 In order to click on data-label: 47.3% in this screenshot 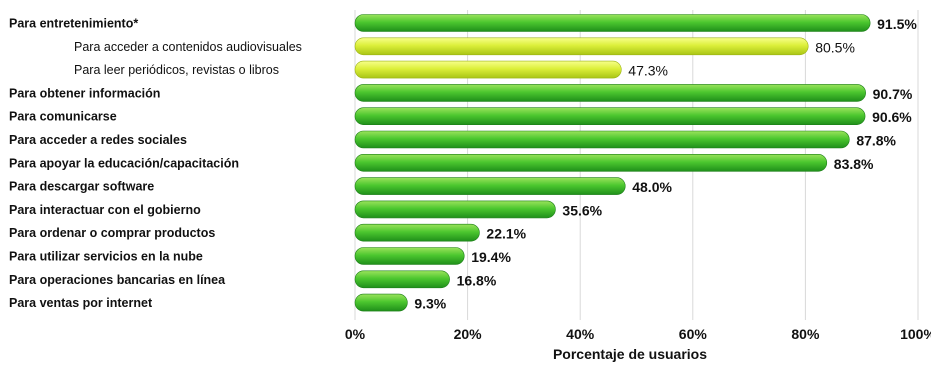, I will do `click(648, 71)`.